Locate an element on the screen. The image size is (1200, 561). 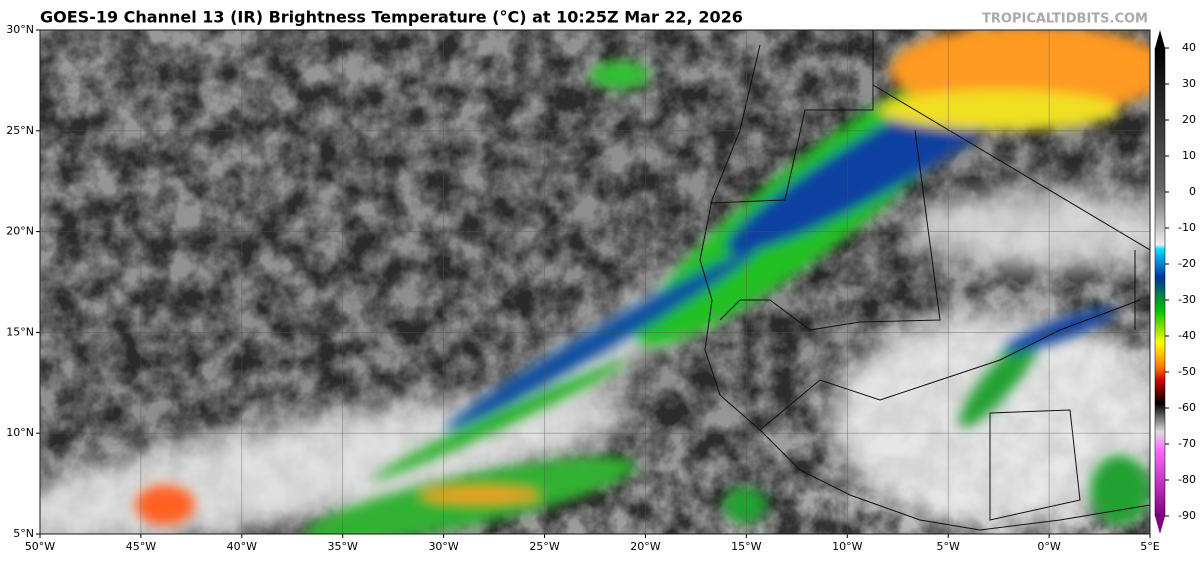
colorbar-tick-label: 0 is located at coordinates (1192, 191).